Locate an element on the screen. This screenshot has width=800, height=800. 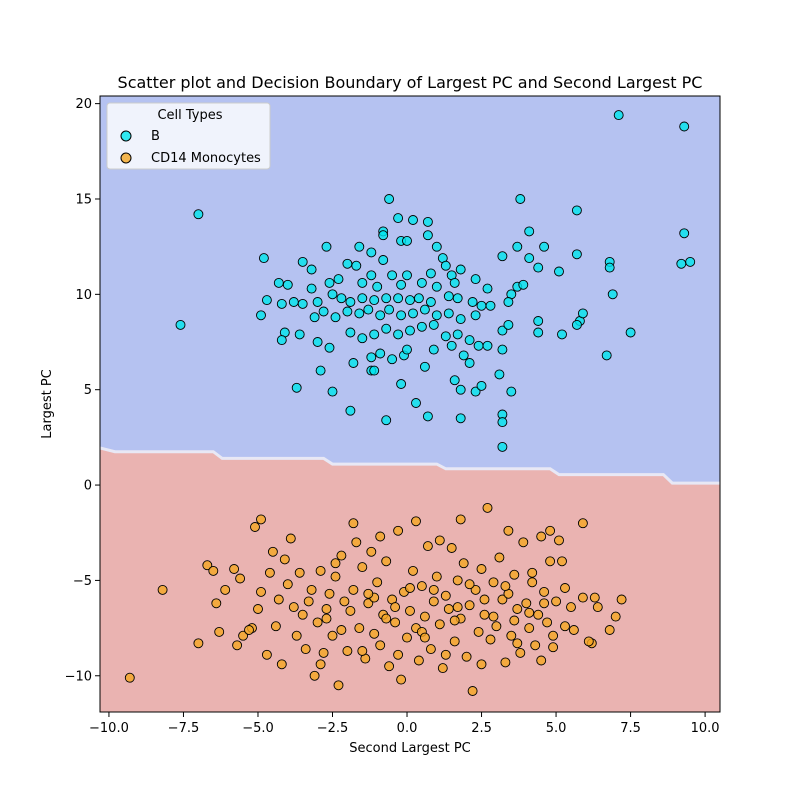
x-axis-label: Second Largest PC is located at coordinates (409, 748).